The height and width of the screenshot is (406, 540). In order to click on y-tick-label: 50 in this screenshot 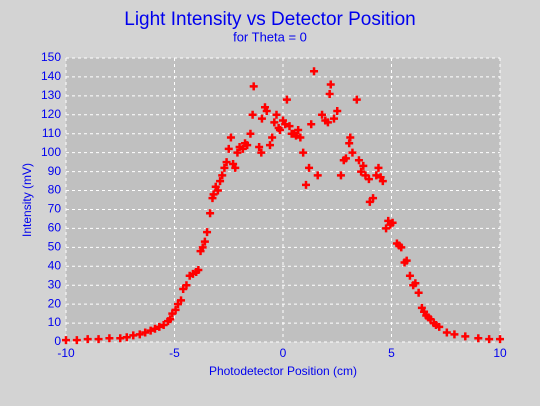, I will do `click(55, 247)`.